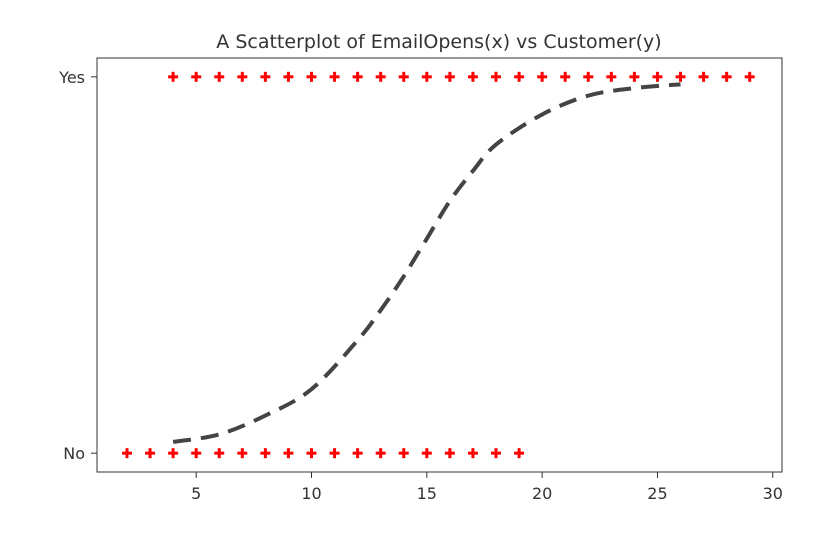 This screenshot has height=536, width=835. What do you see at coordinates (657, 493) in the screenshot?
I see `x-tick-label: 25` at bounding box center [657, 493].